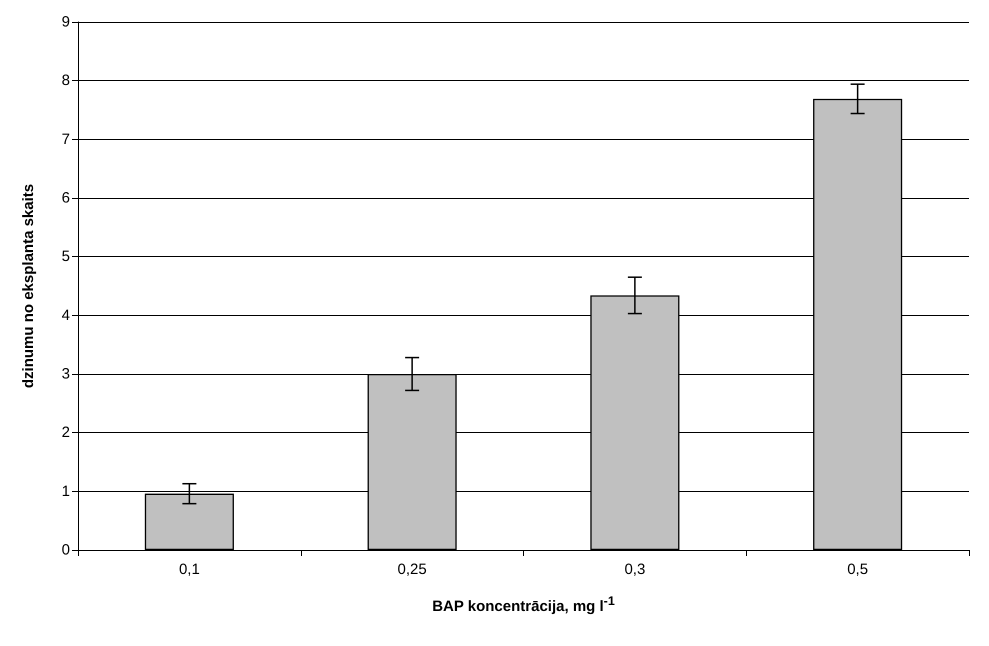  Describe the element at coordinates (66, 81) in the screenshot. I see `y-tick-label: 8` at that location.